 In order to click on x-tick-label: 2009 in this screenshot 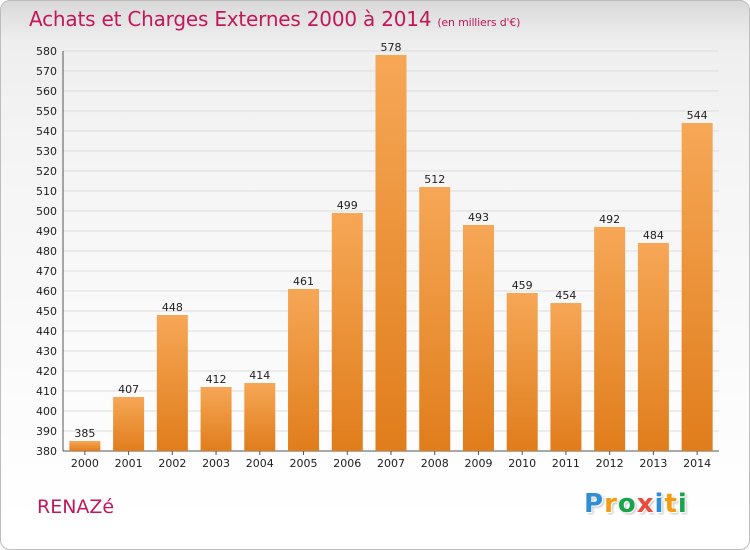, I will do `click(478, 463)`.